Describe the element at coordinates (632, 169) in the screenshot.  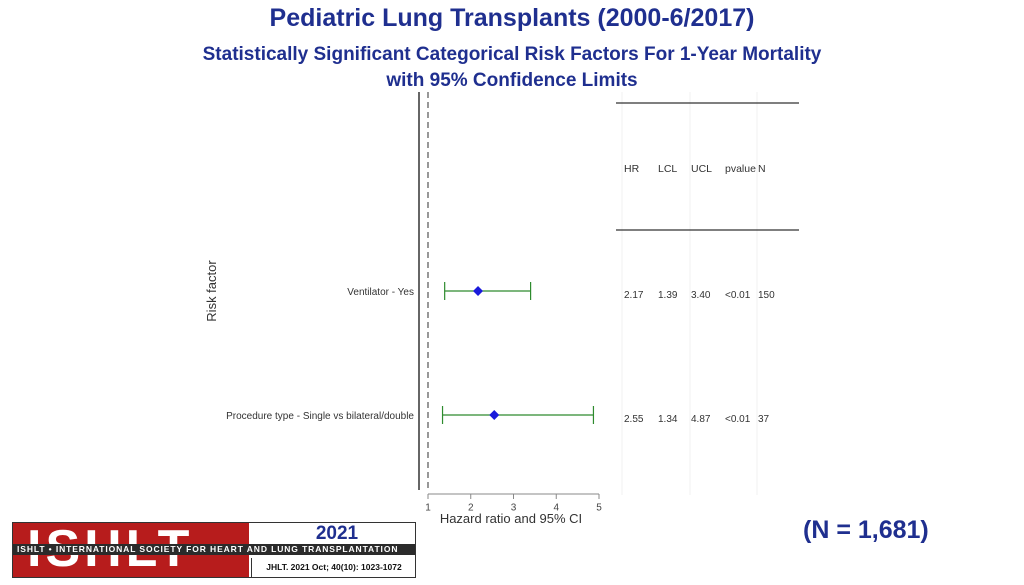
I see `table-header-hr: HR` at that location.